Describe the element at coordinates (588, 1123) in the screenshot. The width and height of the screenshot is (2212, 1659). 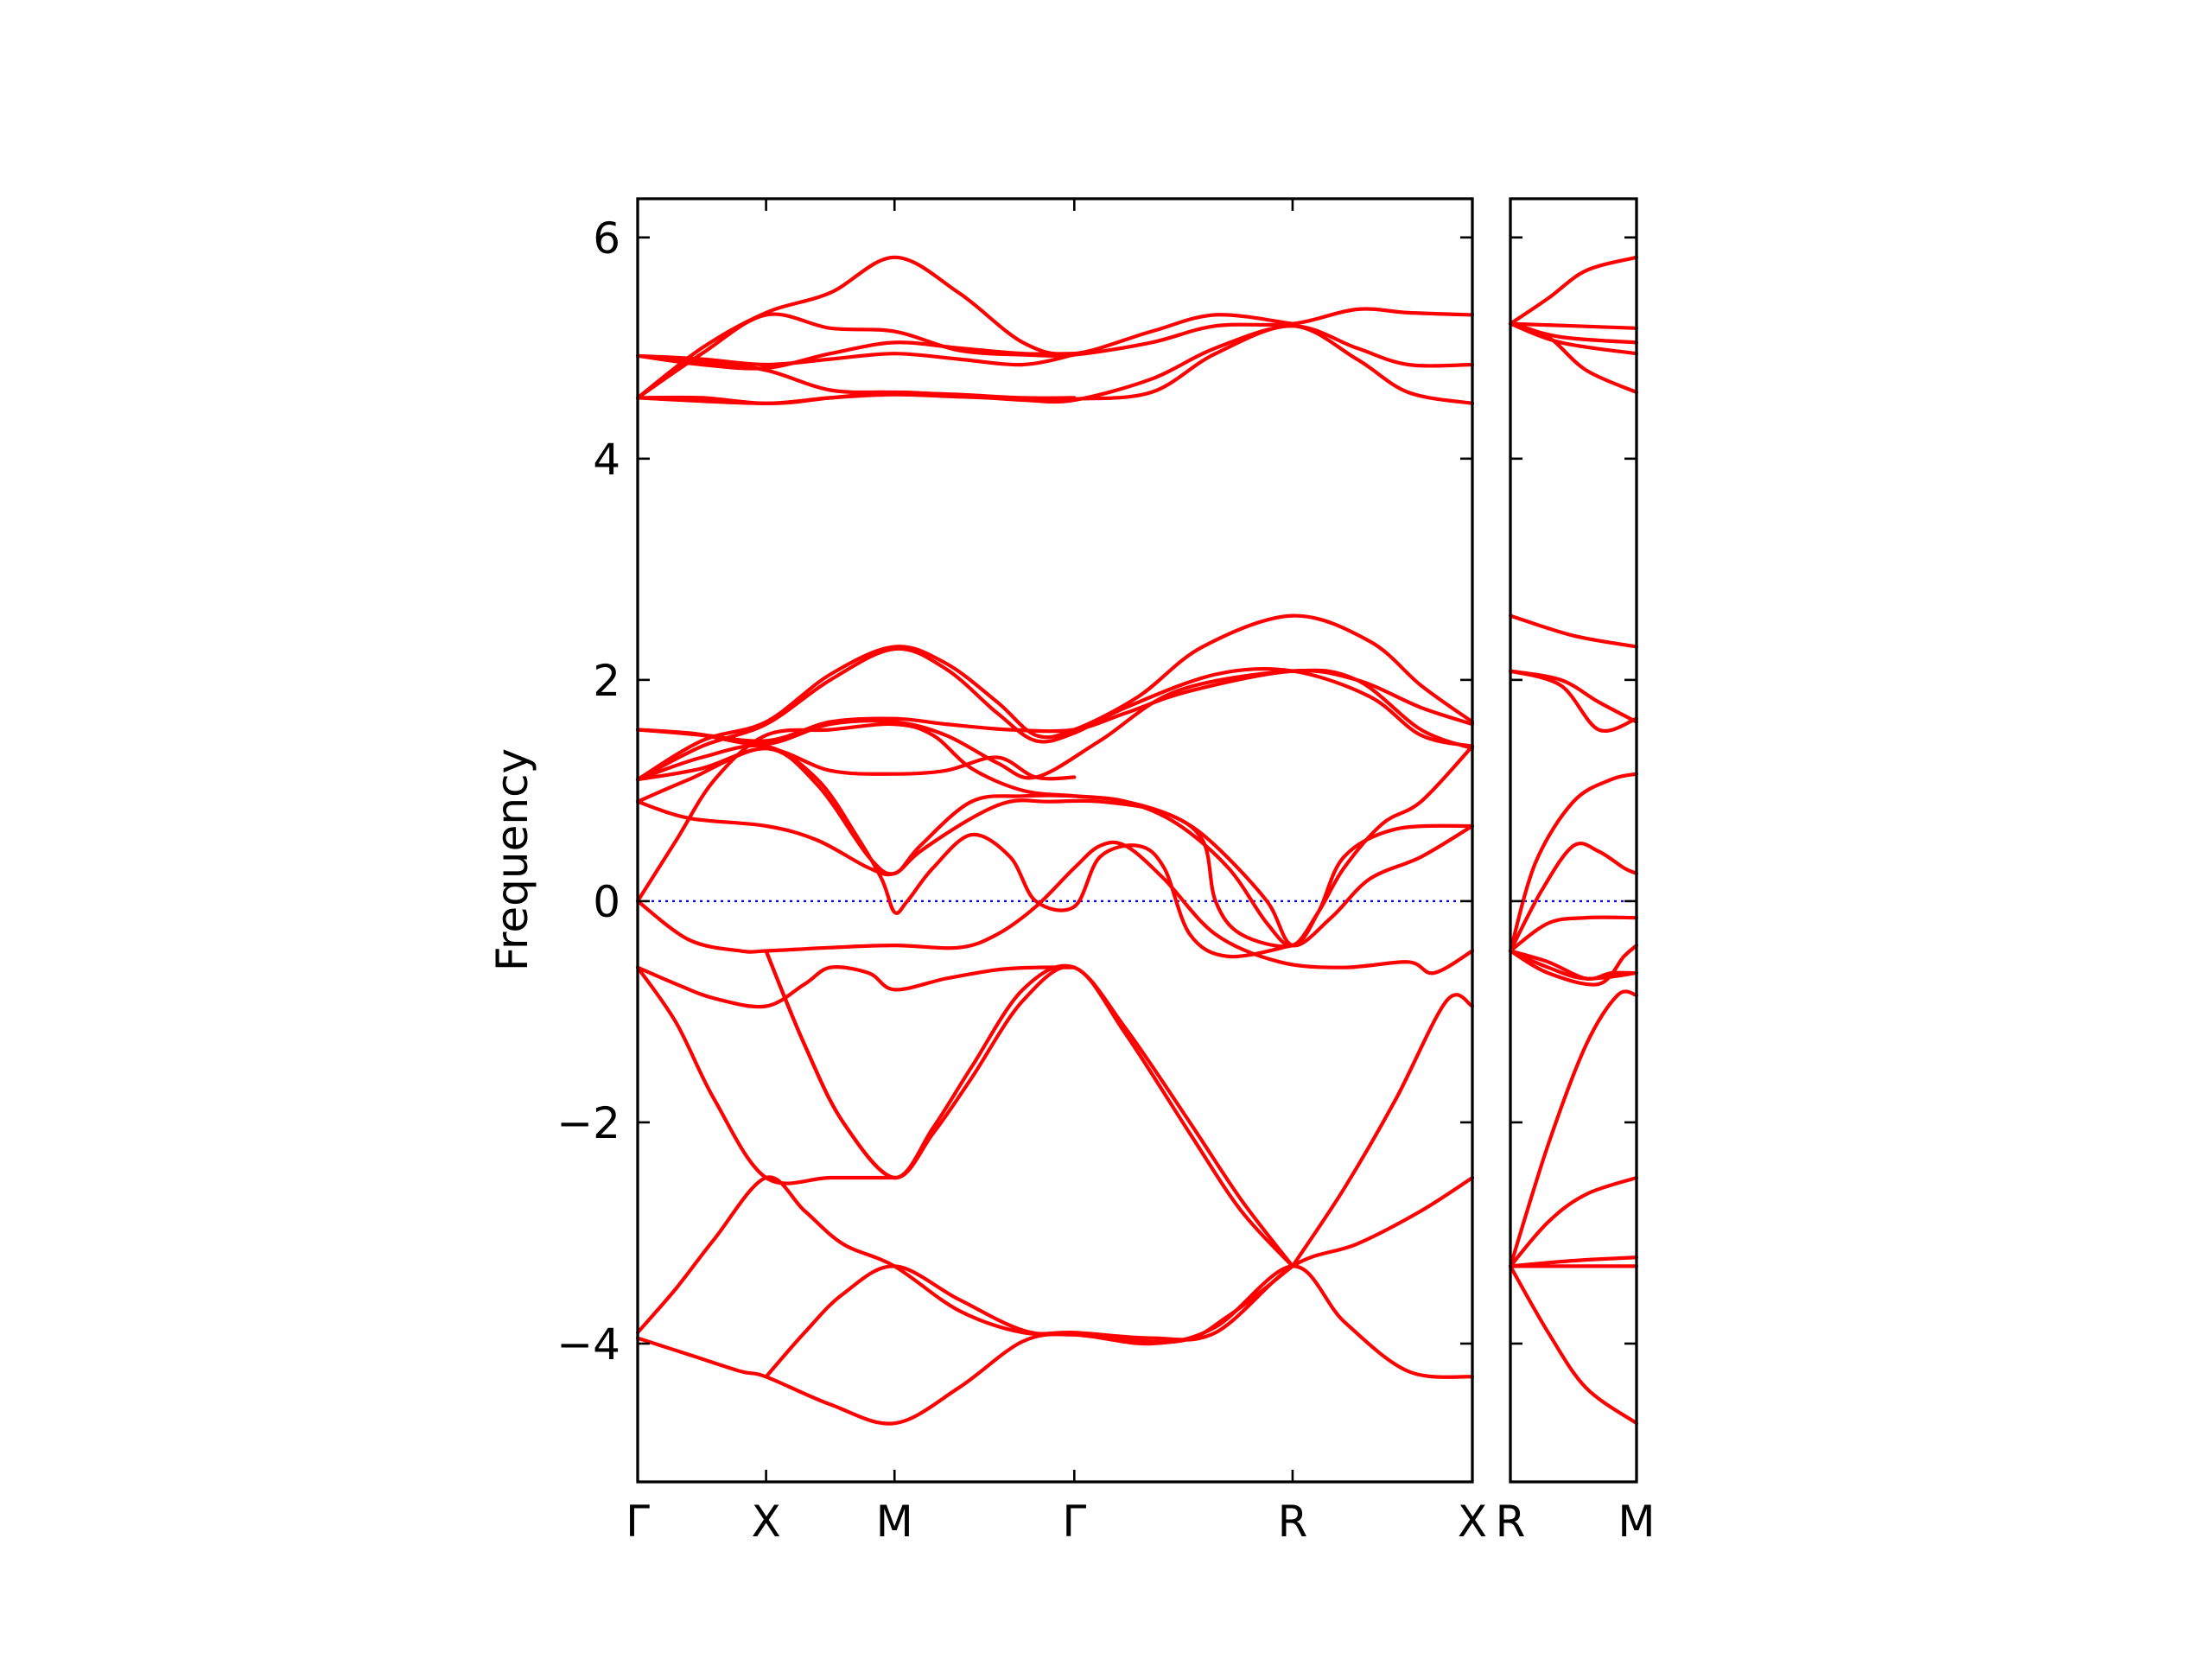
I see `y-tick-label: −2` at that location.